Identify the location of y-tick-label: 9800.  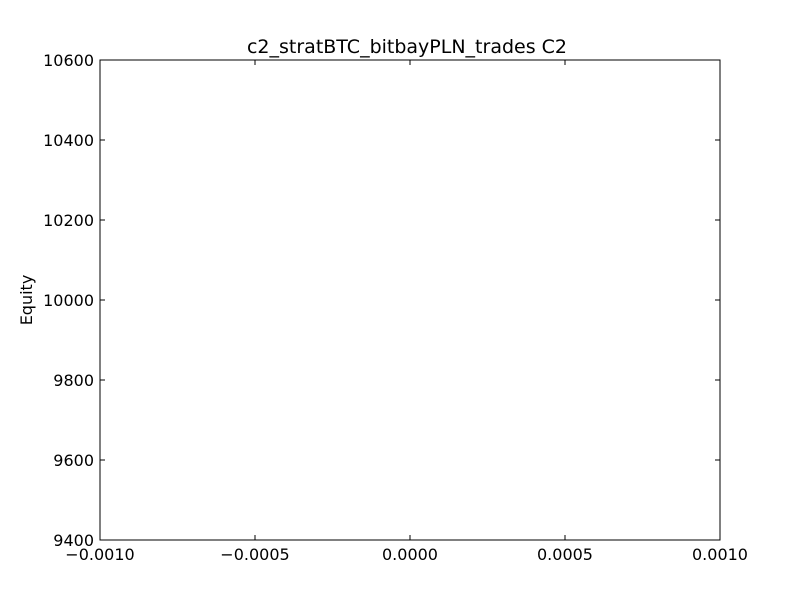
(73, 380).